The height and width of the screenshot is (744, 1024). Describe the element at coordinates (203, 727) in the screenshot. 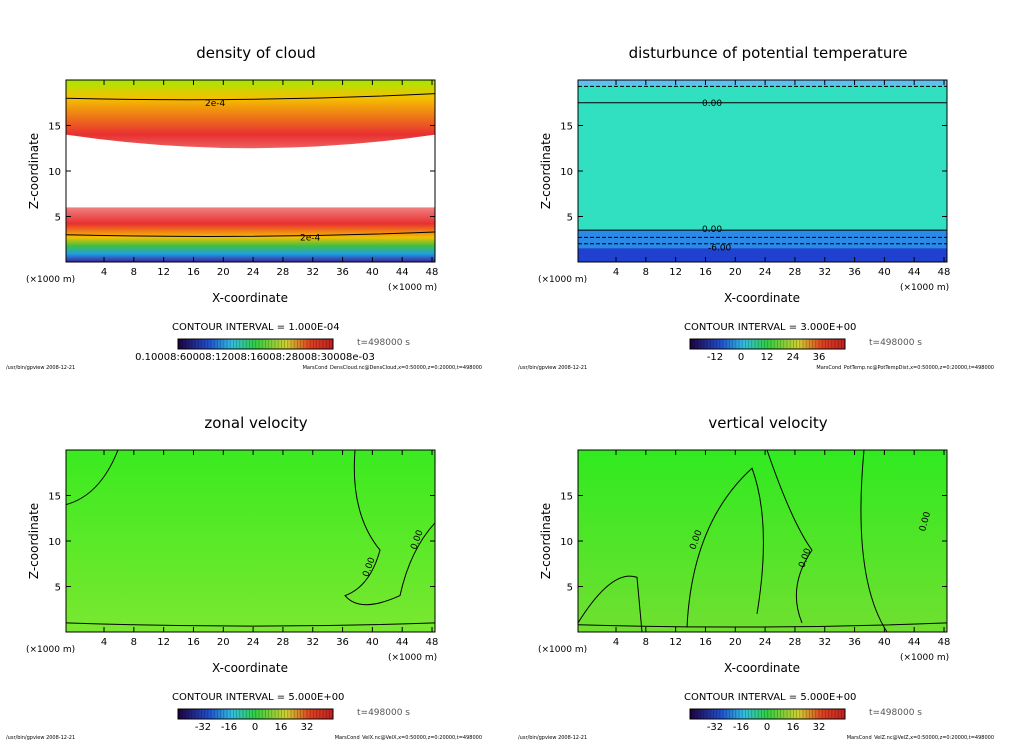

I see `colorbar-tick-label: -32` at that location.